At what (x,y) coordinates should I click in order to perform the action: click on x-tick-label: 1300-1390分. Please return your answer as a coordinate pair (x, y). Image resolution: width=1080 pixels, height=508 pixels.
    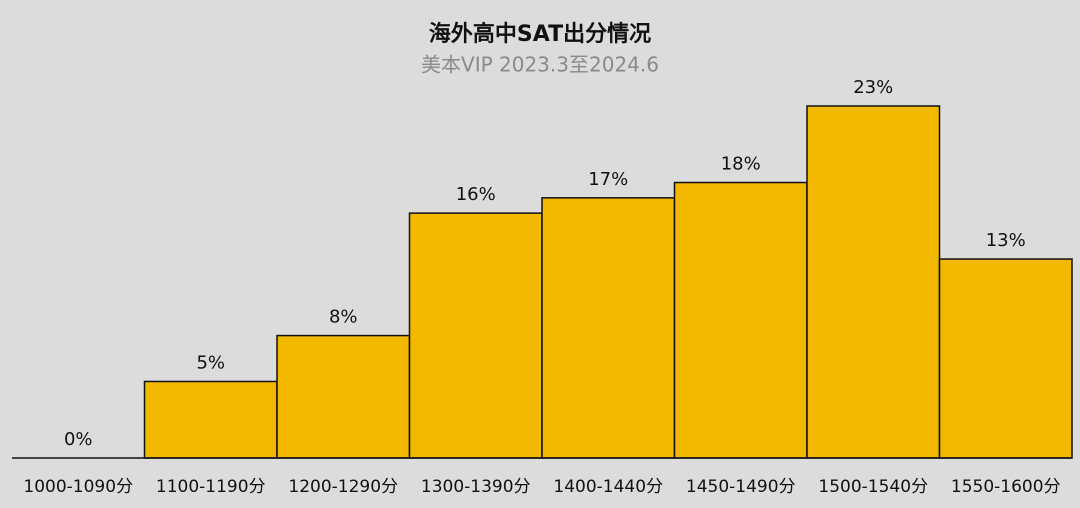
    Looking at the image, I should click on (476, 487).